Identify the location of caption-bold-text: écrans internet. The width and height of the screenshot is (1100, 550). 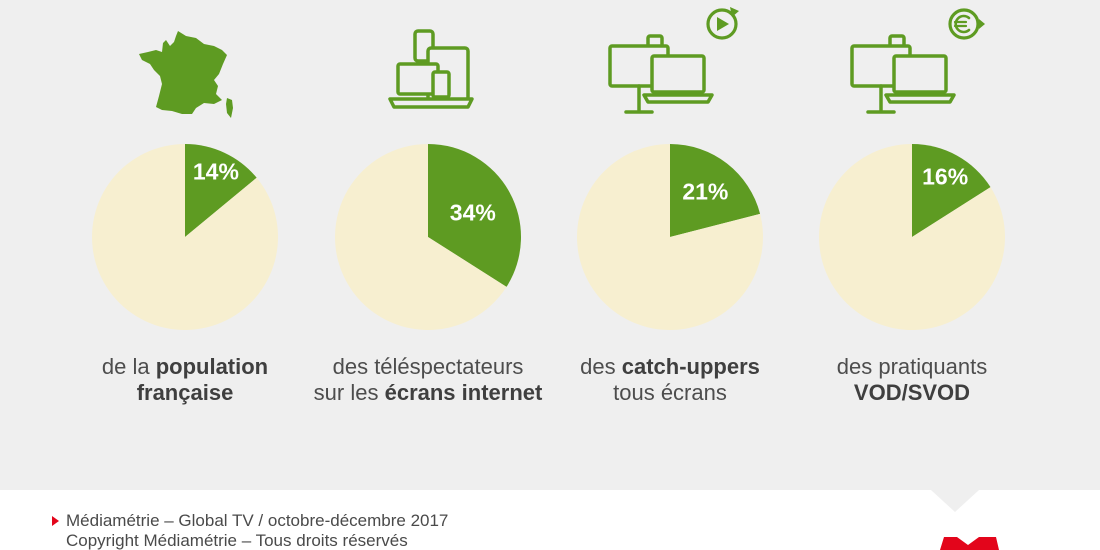
(463, 392).